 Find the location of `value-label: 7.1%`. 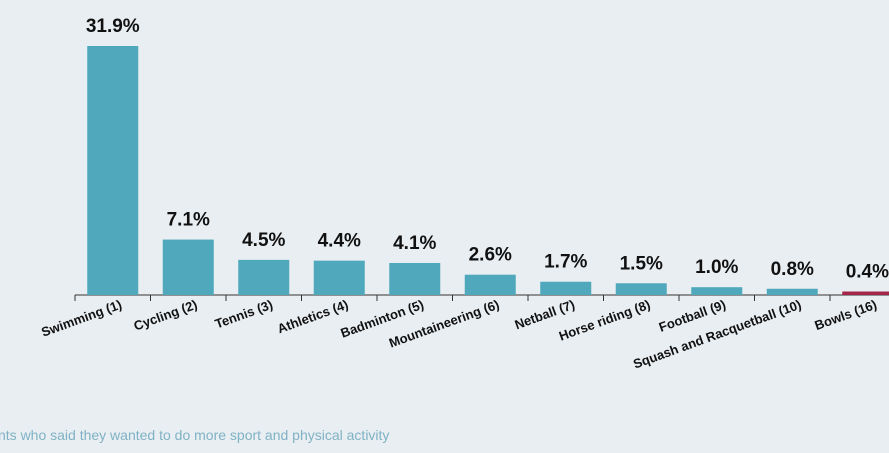

value-label: 7.1% is located at coordinates (188, 220).